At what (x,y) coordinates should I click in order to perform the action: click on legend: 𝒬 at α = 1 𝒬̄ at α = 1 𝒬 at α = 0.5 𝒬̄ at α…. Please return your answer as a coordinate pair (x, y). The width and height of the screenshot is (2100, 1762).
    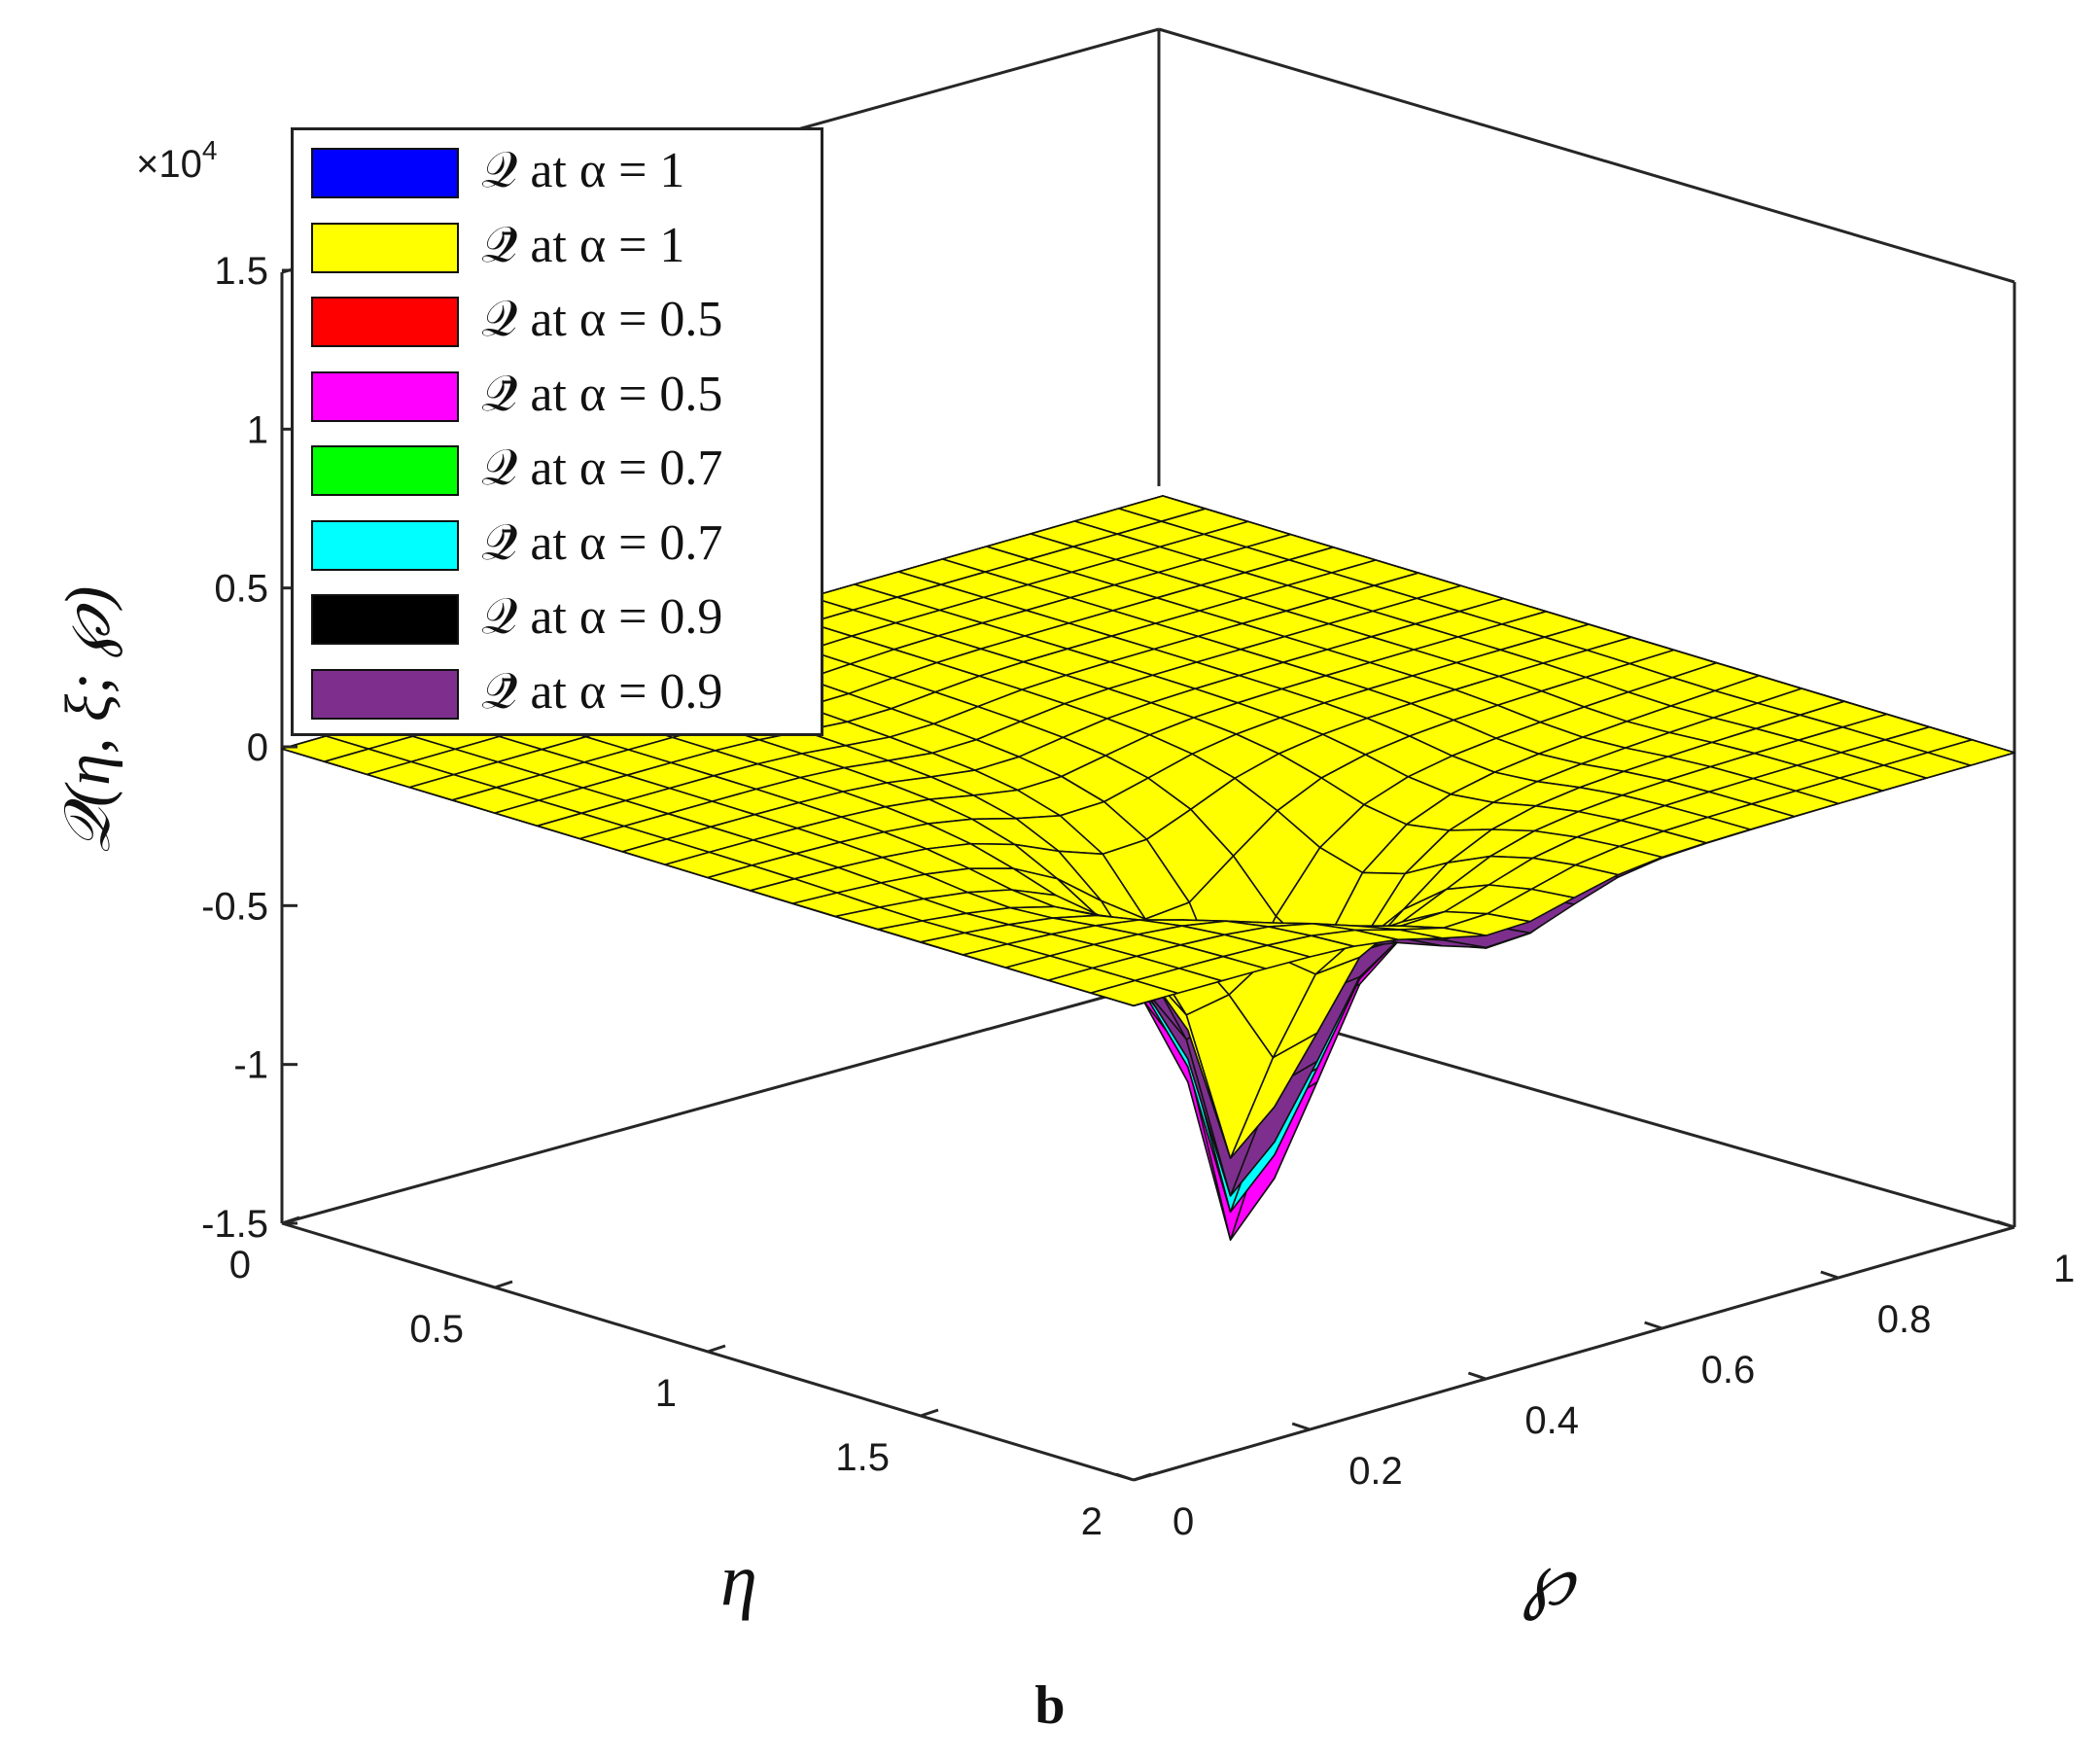
    Looking at the image, I should click on (557, 431).